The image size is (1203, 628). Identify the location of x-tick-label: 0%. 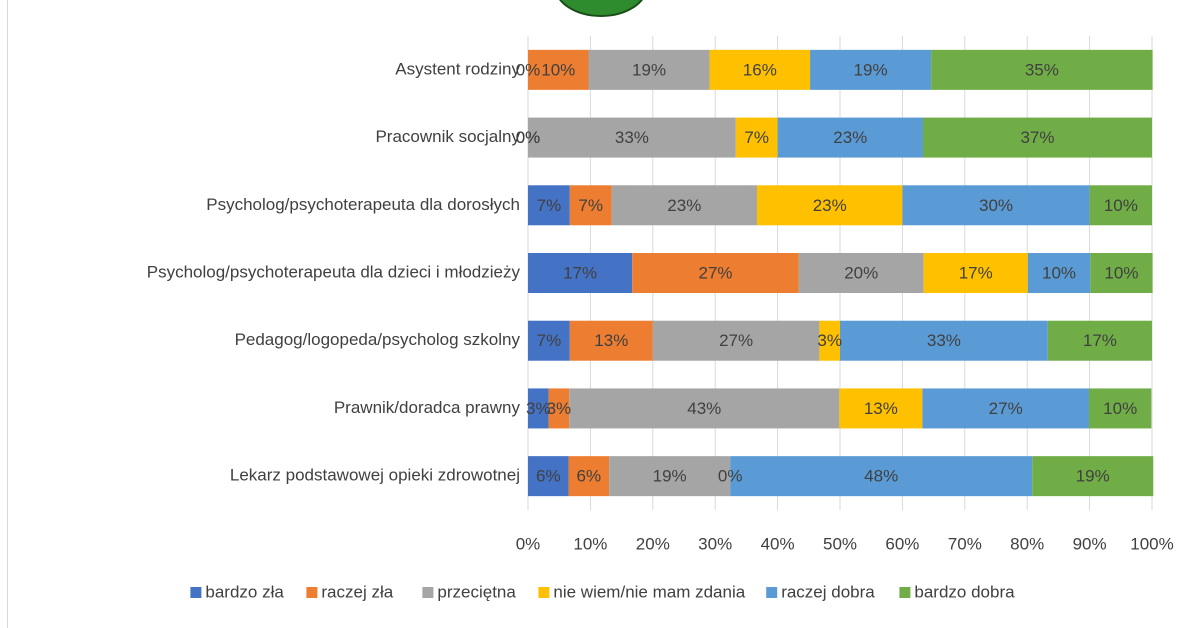
(528, 543).